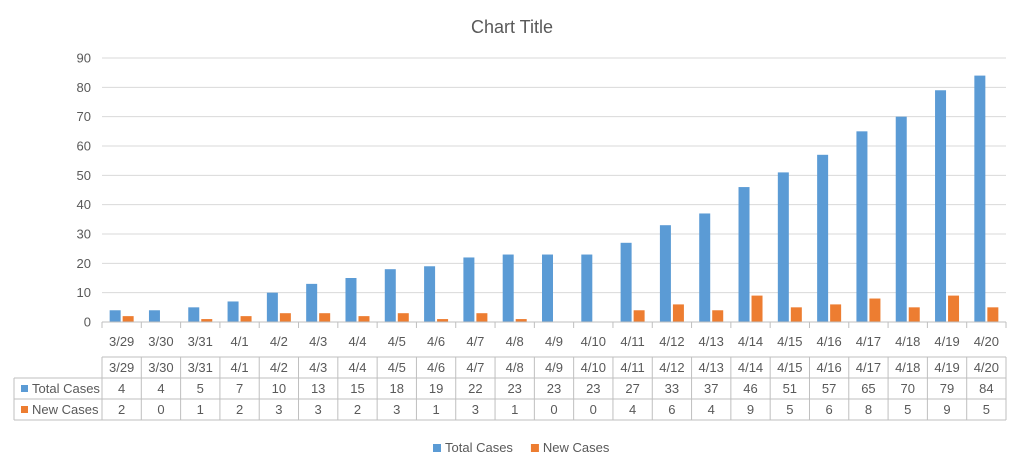 Image resolution: width=1024 pixels, height=475 pixels. Describe the element at coordinates (239, 409) in the screenshot. I see `table-cell: 2` at that location.